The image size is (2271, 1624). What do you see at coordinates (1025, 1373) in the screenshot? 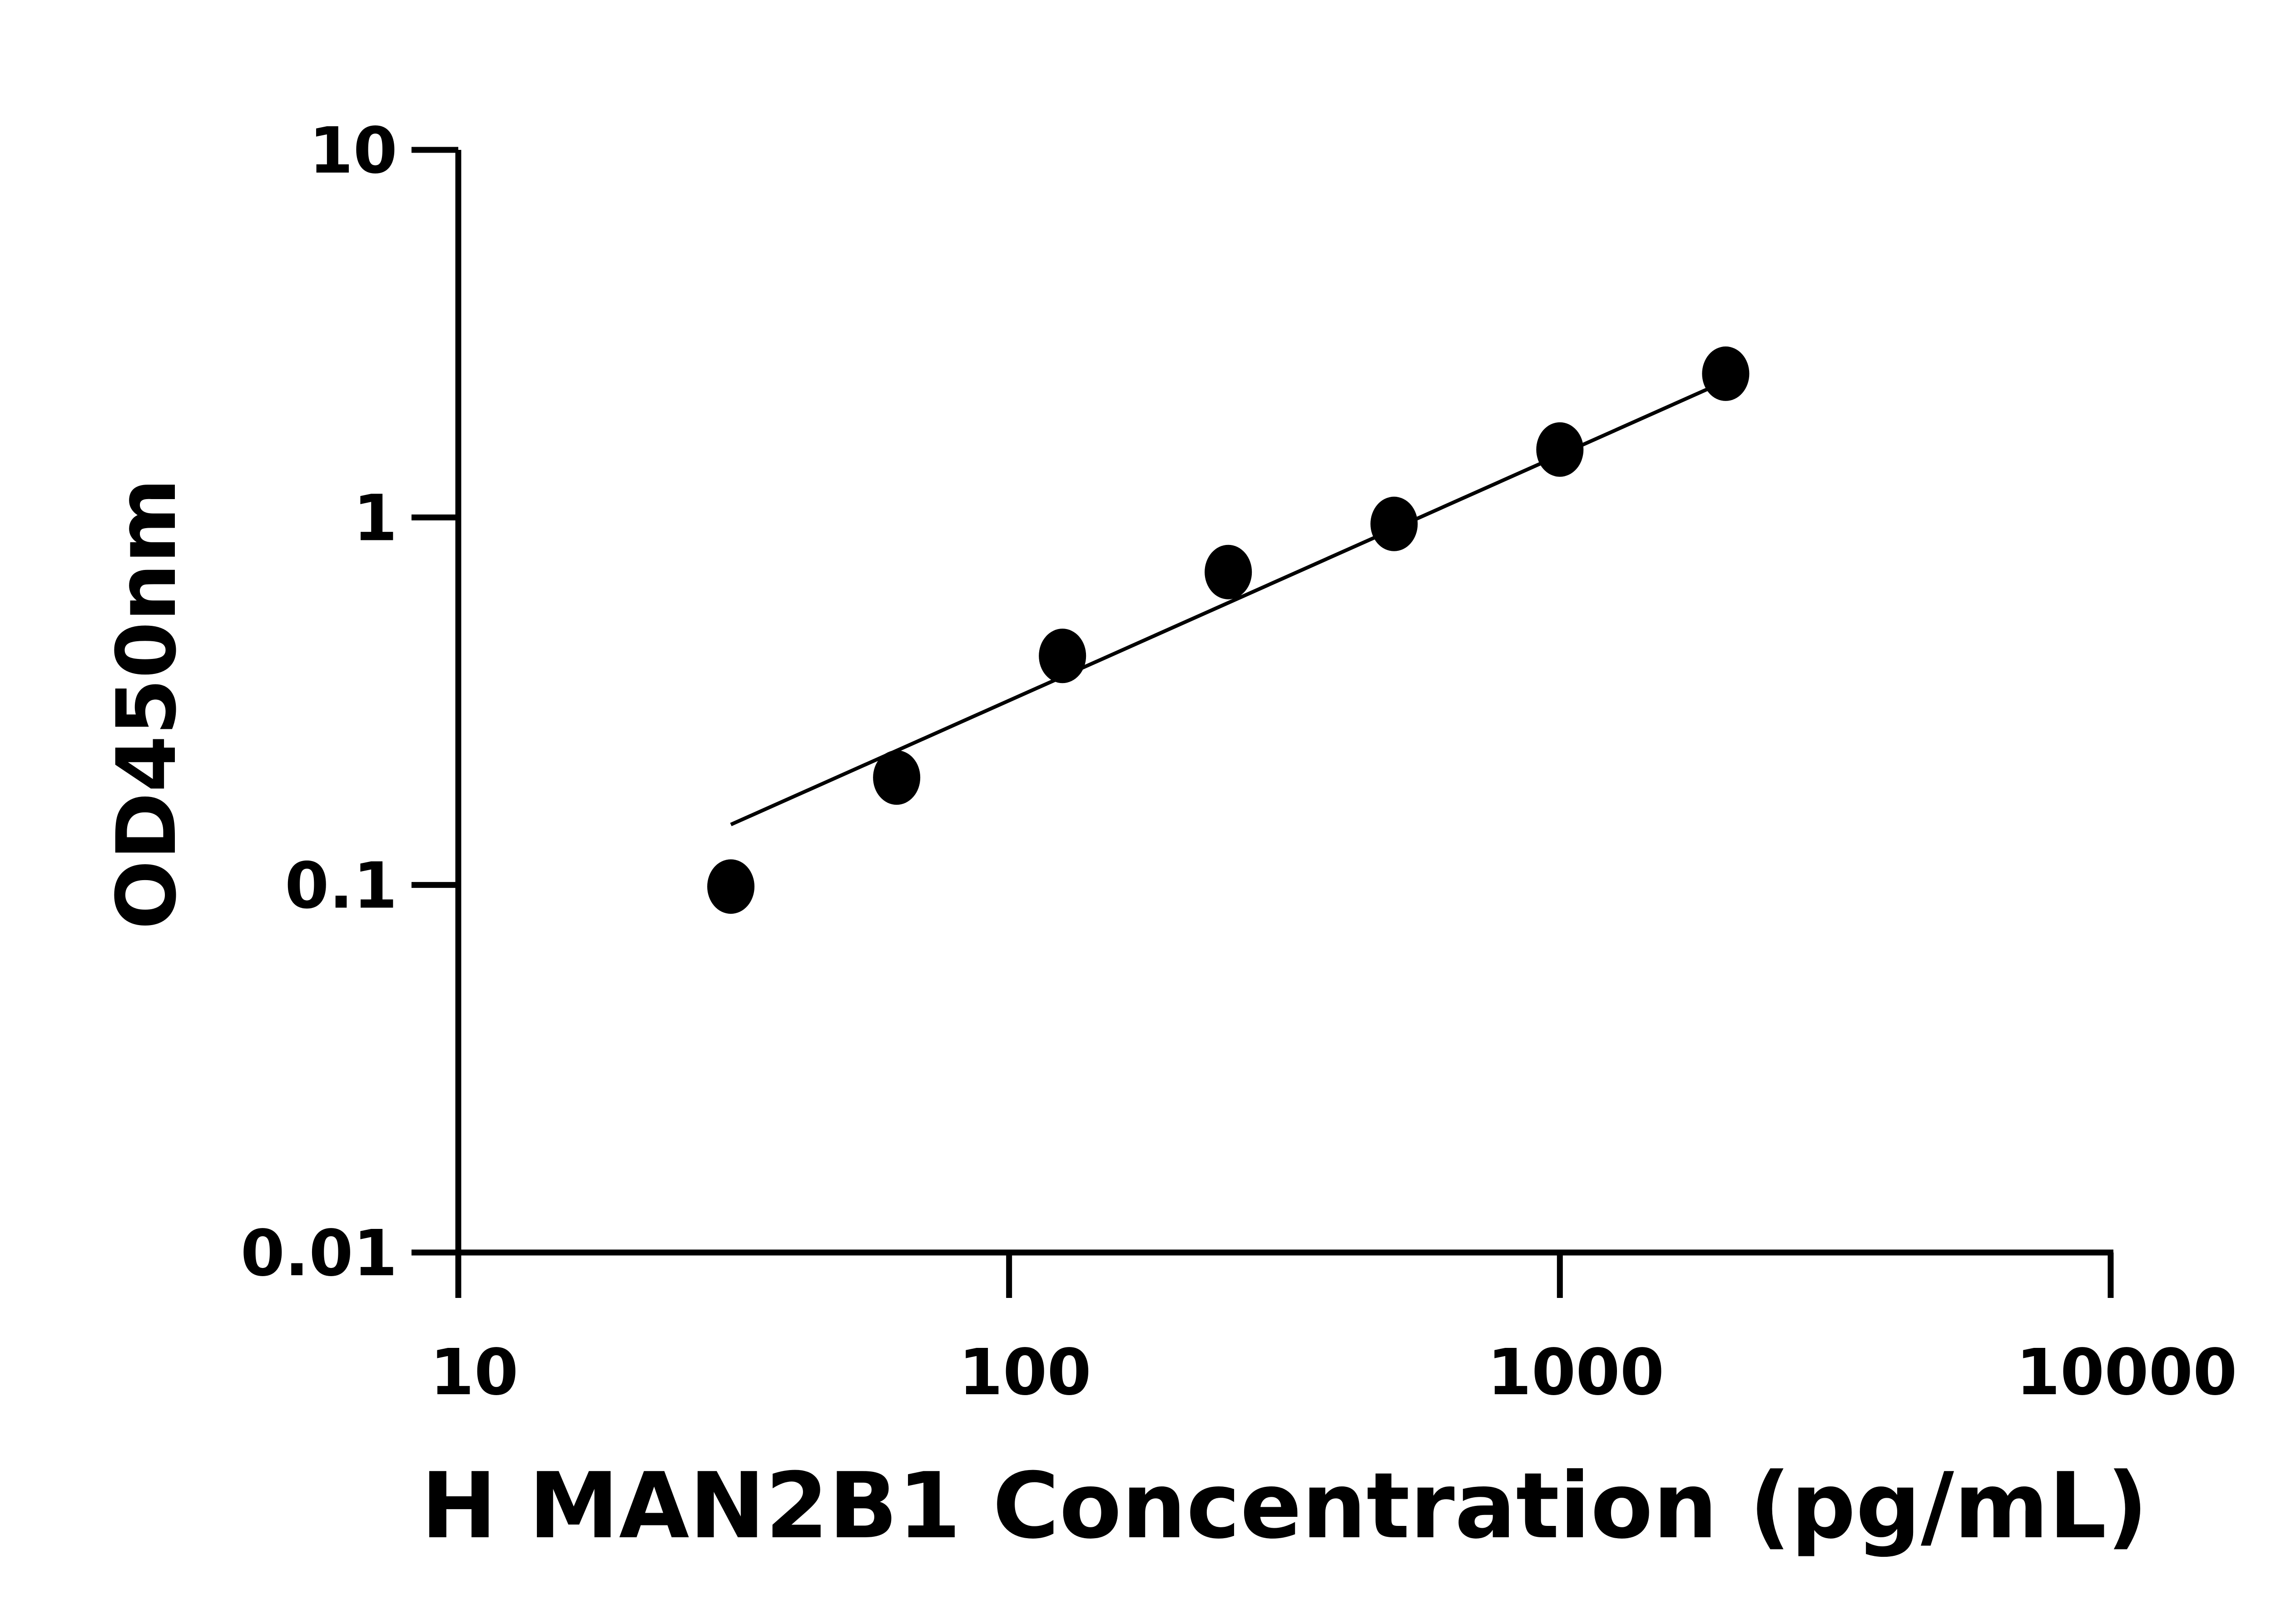
I see `x-tick-label: 100` at bounding box center [1025, 1373].